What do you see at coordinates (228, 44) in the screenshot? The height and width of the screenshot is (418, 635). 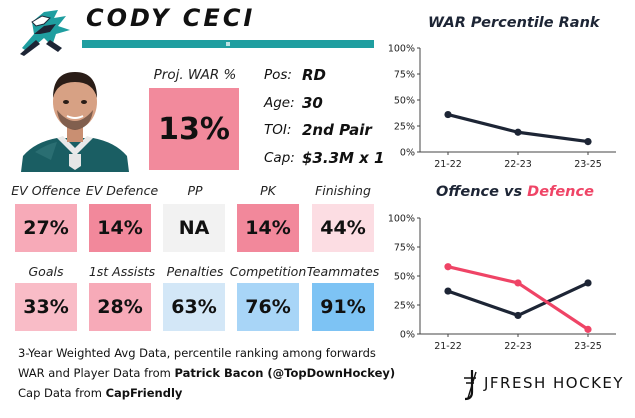 I see `name-bar-mark` at bounding box center [228, 44].